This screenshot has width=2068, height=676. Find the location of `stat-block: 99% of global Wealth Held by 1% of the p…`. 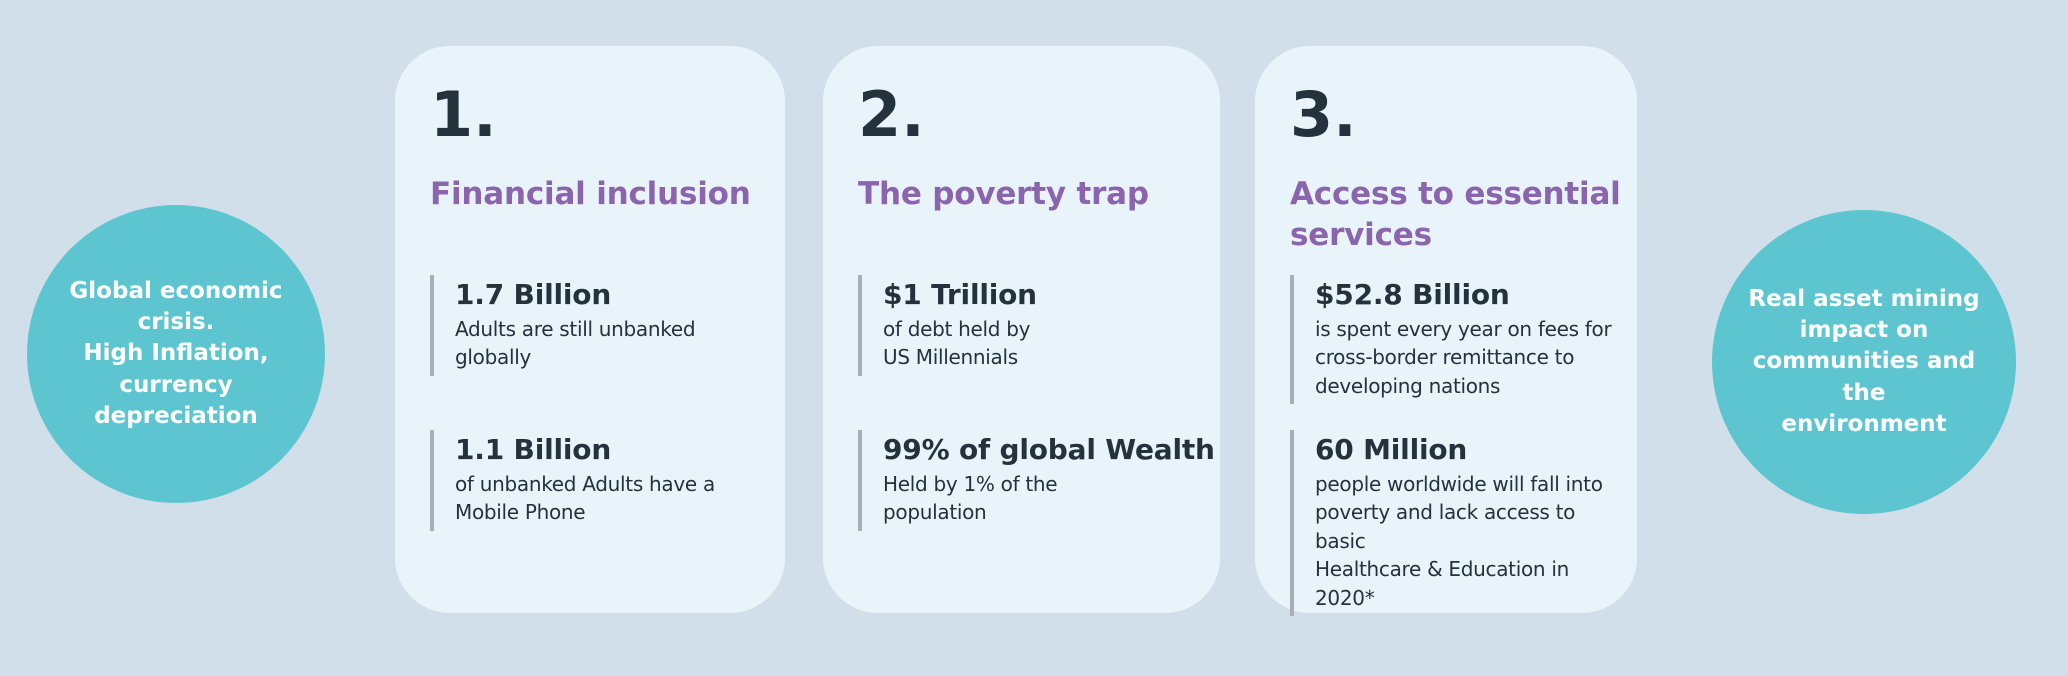

stat-block: 99% of global Wealth Held by 1% of the p… is located at coordinates (1036, 480).